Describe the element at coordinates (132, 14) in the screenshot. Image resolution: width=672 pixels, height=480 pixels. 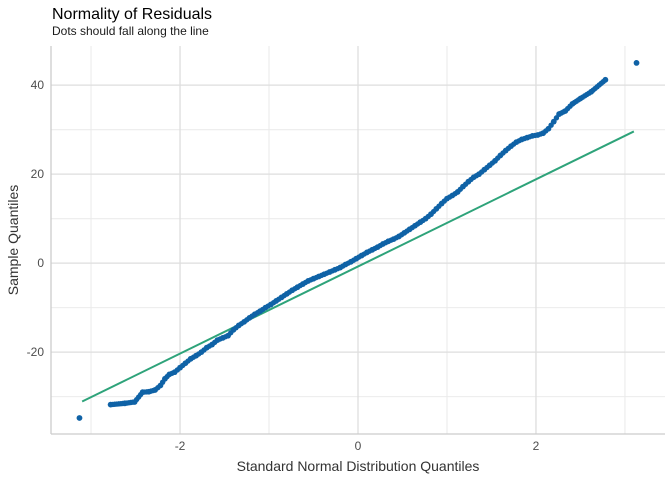
I see `chart-title: Normality of Residuals` at that location.